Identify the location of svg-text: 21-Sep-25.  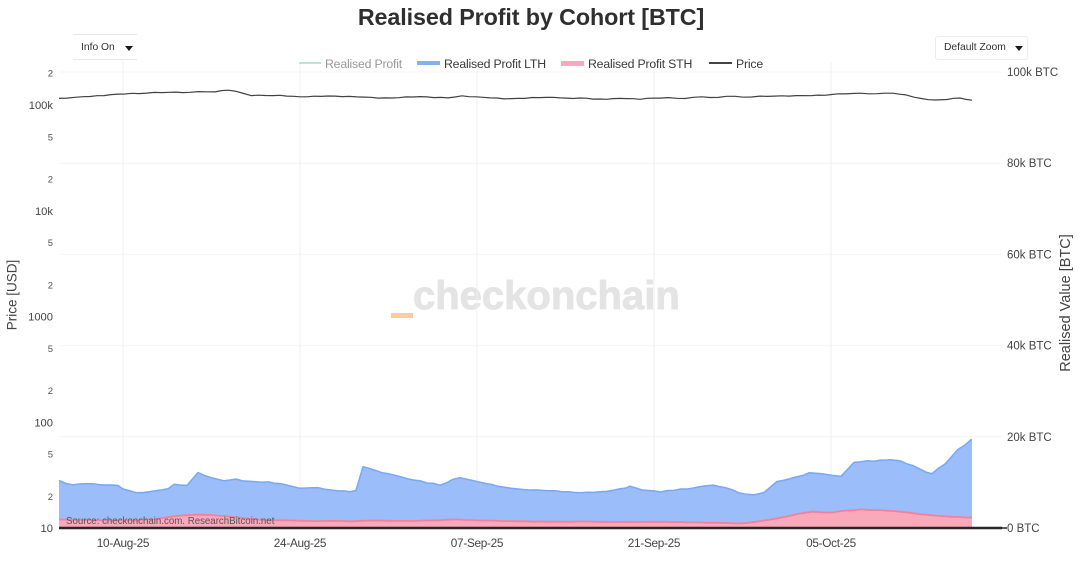
(654, 543).